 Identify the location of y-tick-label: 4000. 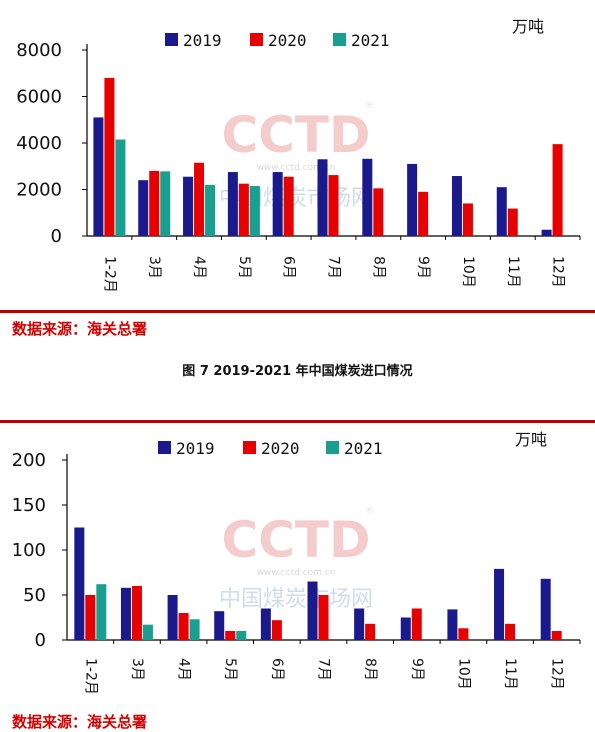
(39, 143).